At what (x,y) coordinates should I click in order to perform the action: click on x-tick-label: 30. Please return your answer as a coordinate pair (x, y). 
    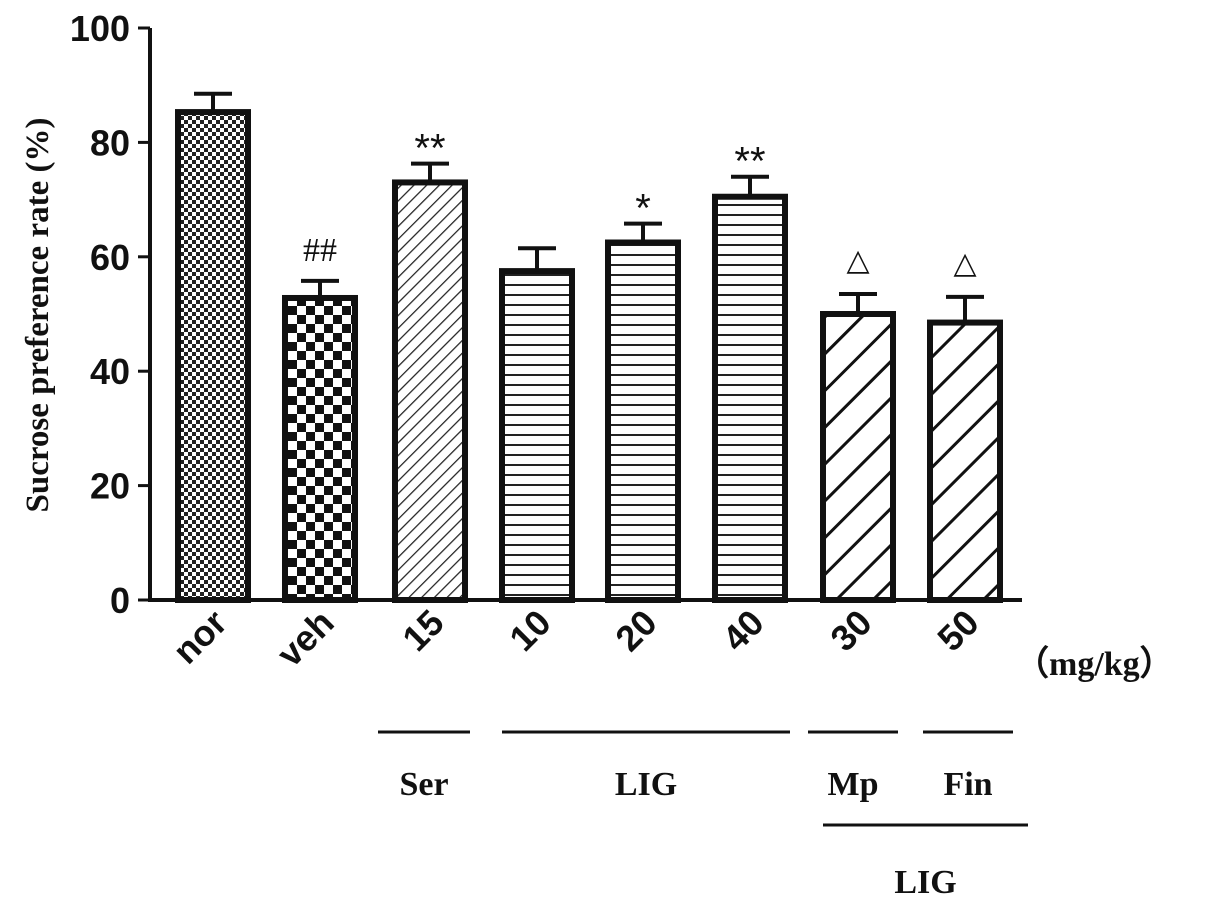
    Looking at the image, I should click on (850, 630).